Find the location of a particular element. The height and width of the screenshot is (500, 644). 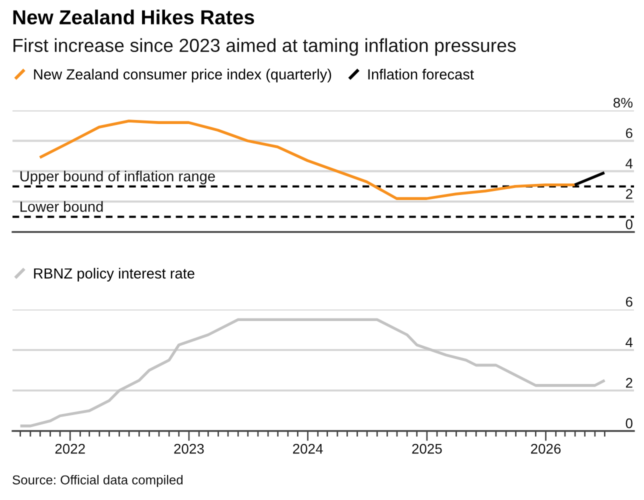

legend-label: New Zealand consumer price index (quarterly) is located at coordinates (183, 75).